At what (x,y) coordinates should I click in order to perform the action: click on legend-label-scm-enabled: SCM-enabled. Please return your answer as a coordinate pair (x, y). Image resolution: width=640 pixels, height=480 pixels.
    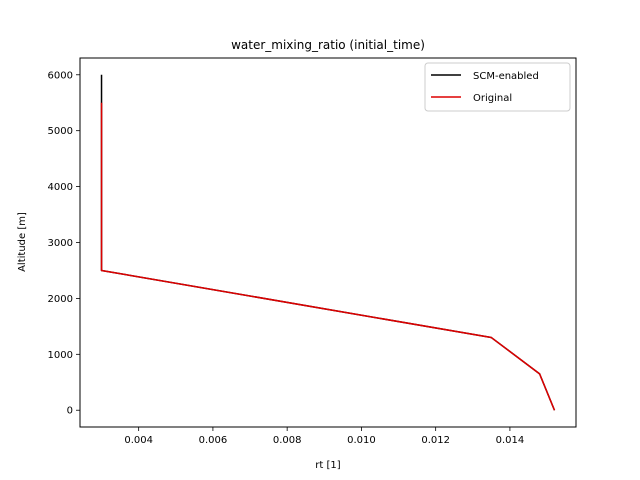
    Looking at the image, I should click on (506, 76).